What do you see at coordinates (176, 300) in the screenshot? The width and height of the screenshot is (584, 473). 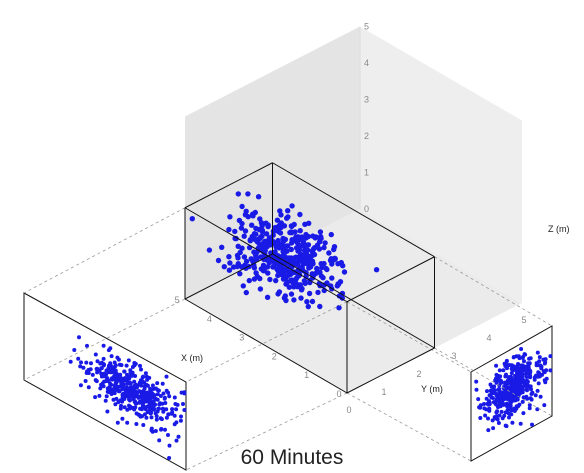 I see `x-tick-label: 5` at bounding box center [176, 300].